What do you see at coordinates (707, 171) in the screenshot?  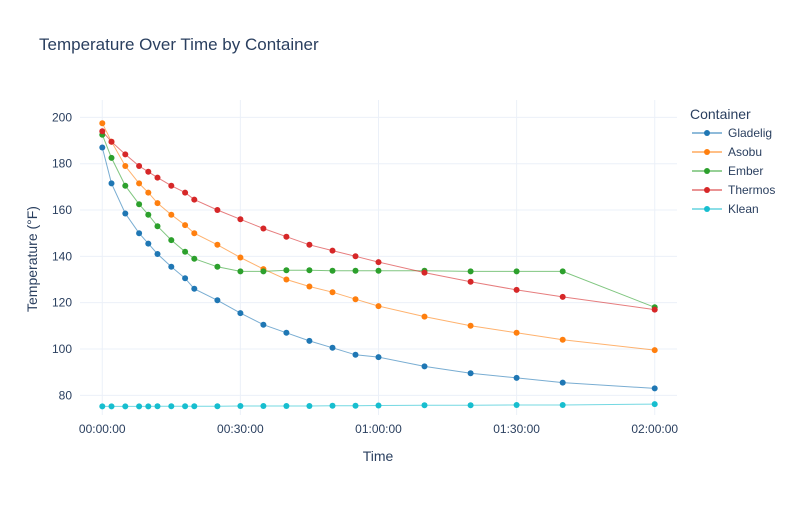 I see `legend-swatch-marker` at bounding box center [707, 171].